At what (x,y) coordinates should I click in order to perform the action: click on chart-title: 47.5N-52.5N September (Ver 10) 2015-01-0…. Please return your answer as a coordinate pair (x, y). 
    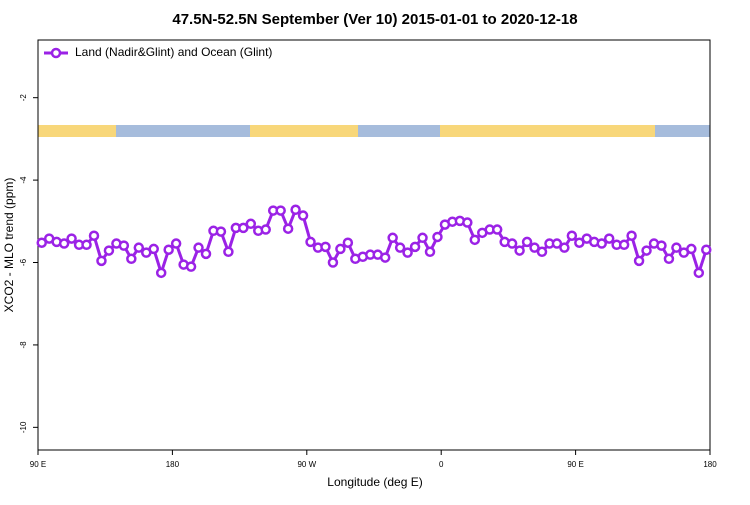
    Looking at the image, I should click on (374, 19).